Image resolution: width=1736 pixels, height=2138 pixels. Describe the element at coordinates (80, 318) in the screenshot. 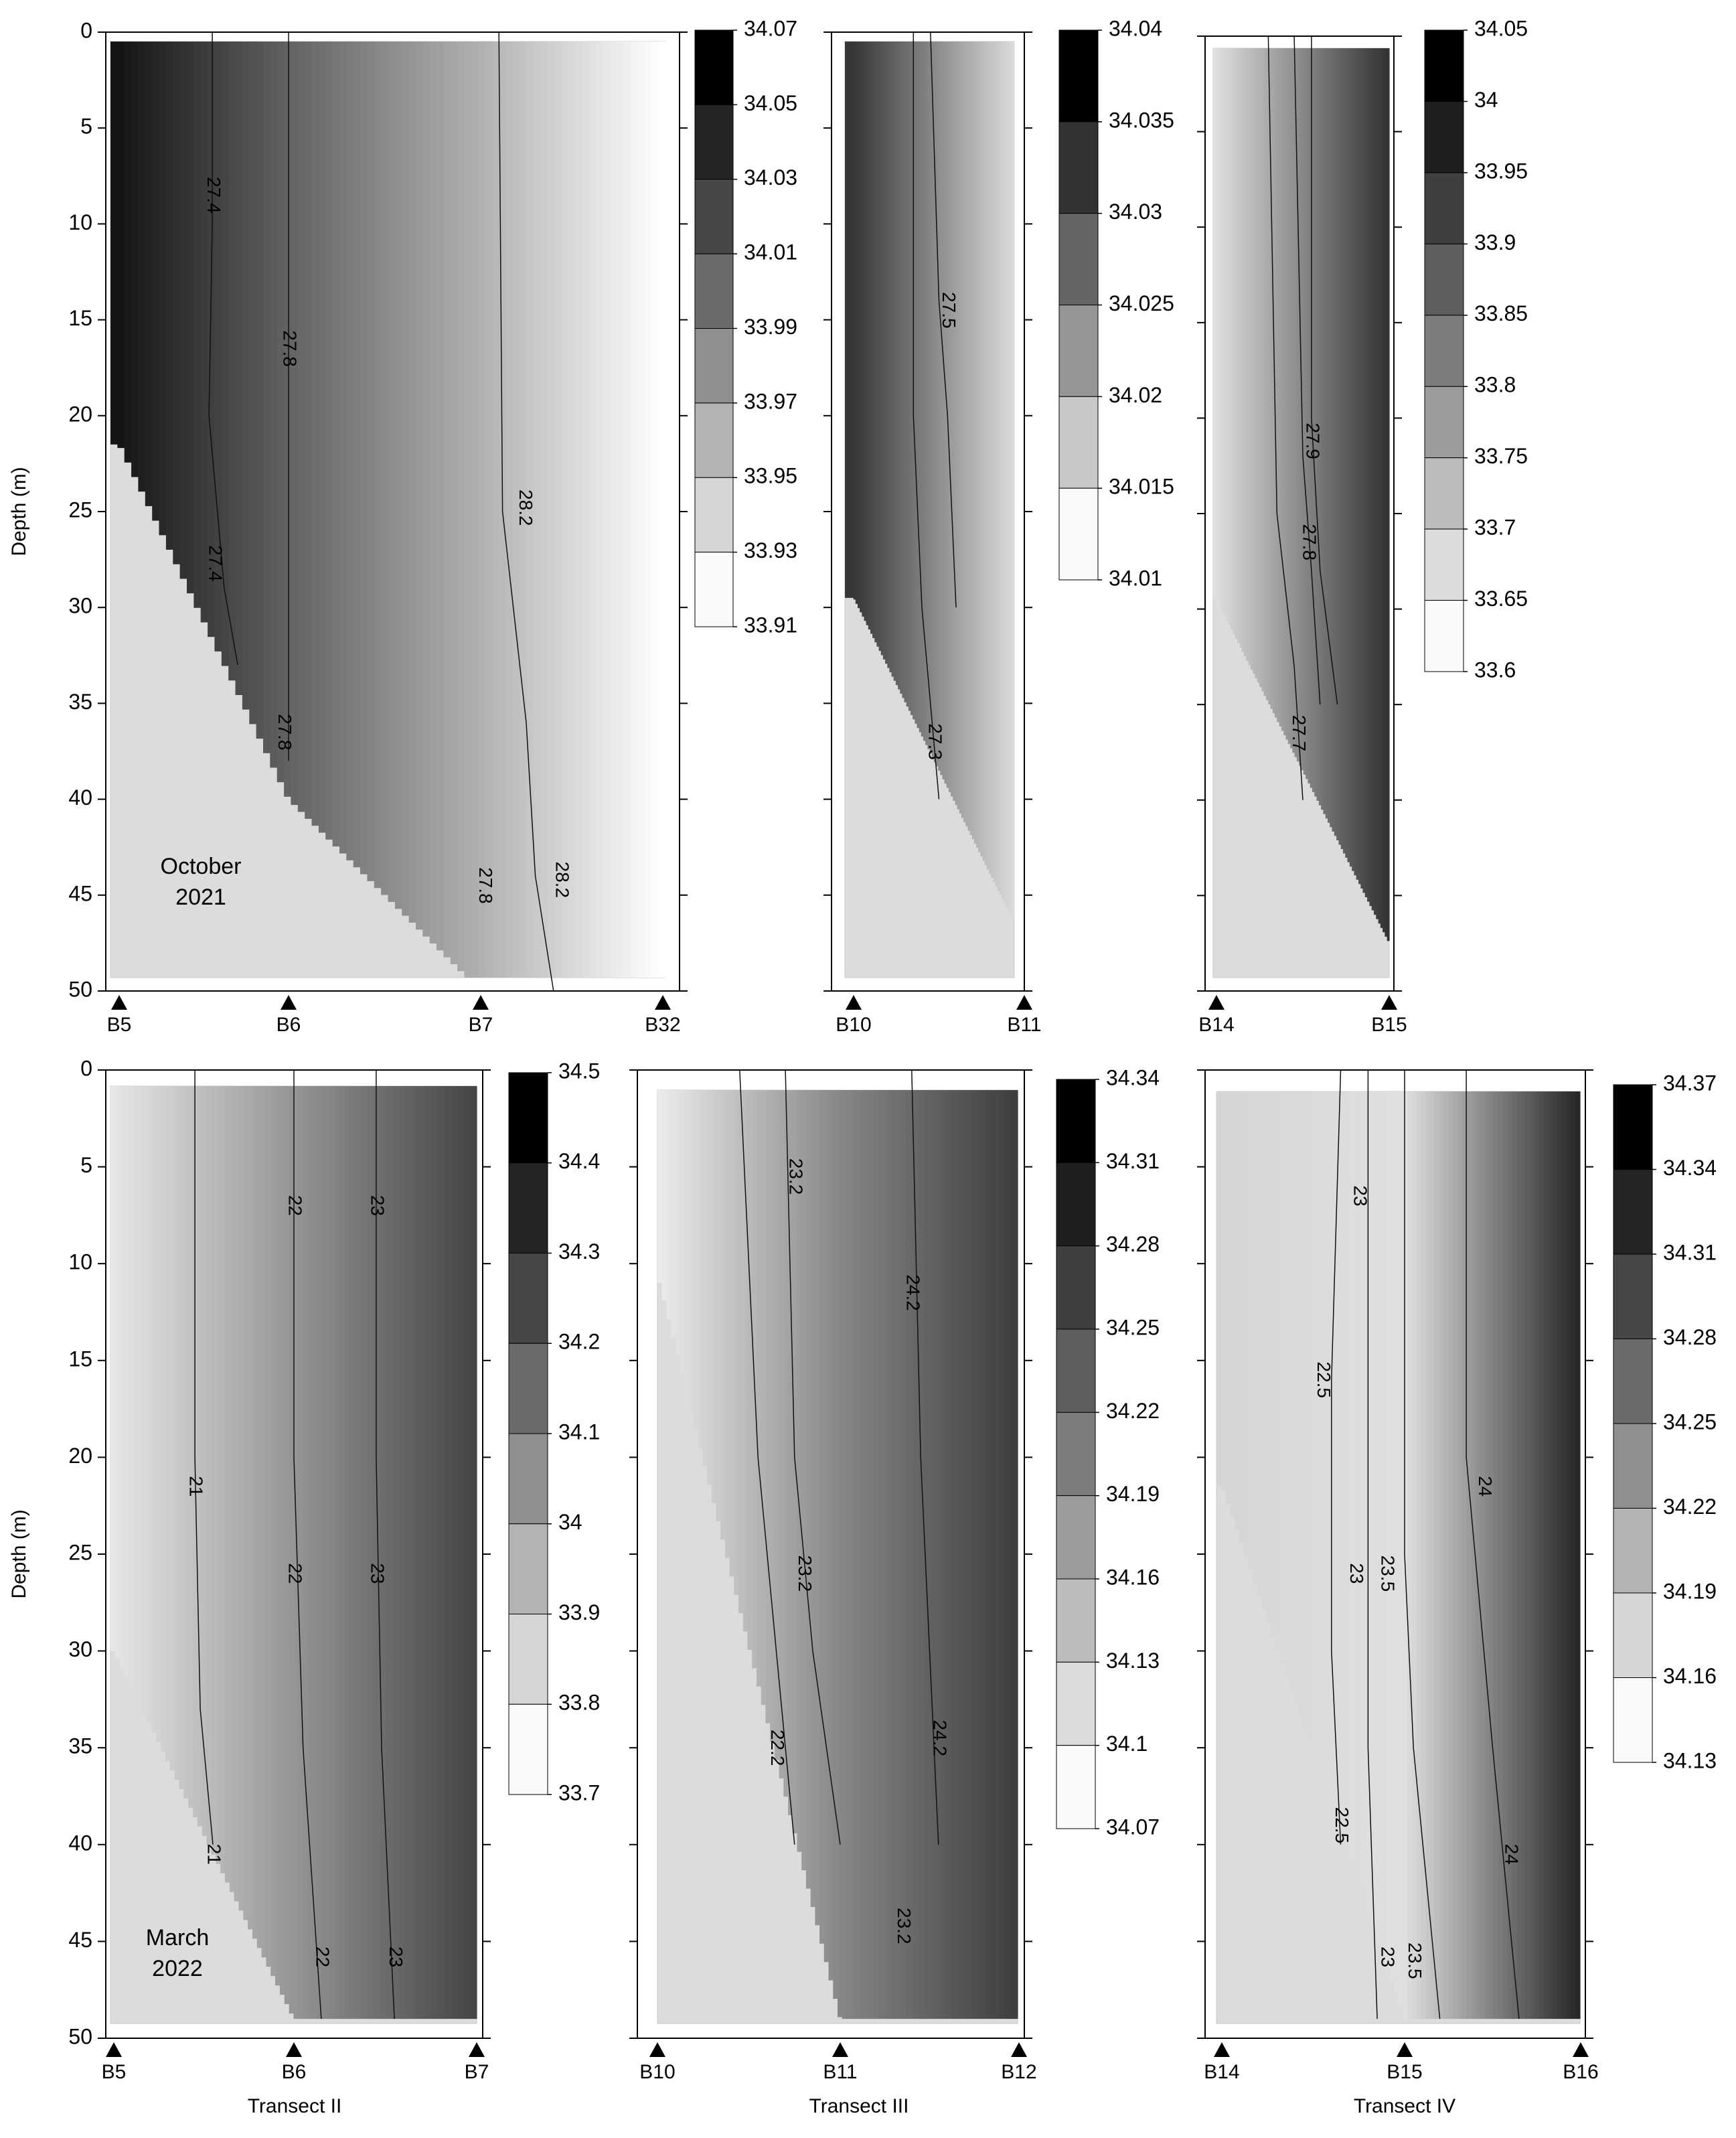

I see `y-tick-label: 15` at that location.